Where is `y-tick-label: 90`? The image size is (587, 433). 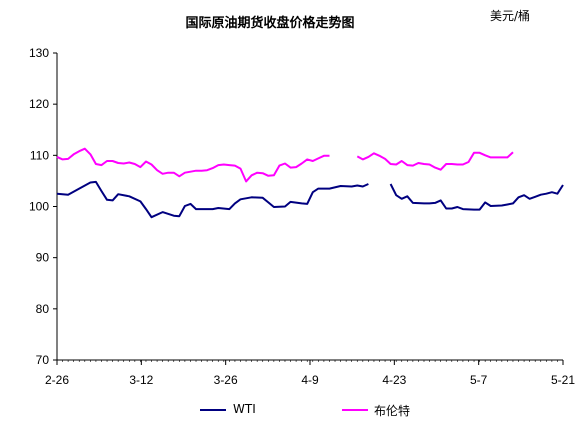 y-tick-label: 90 is located at coordinates (43, 258).